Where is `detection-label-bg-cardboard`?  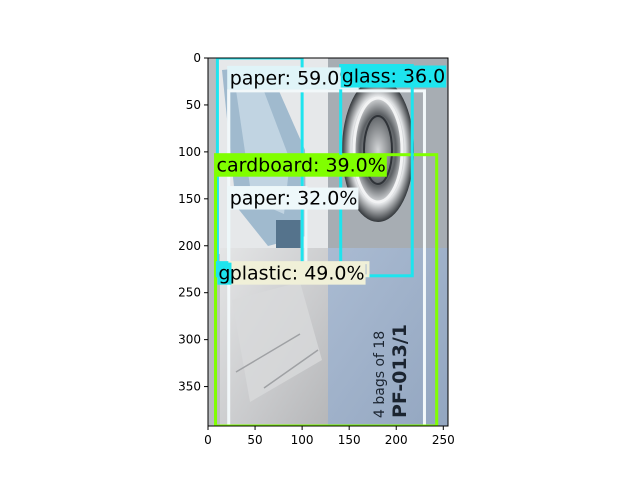
detection-label-bg-cardboard is located at coordinates (301, 165).